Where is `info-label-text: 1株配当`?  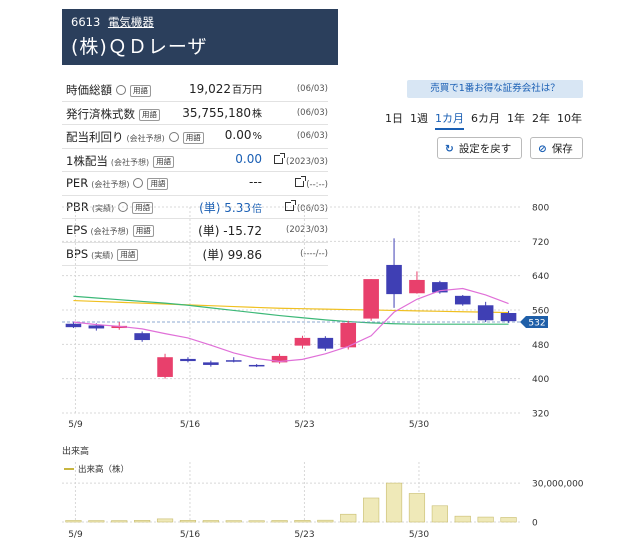 info-label-text: 1株配当 is located at coordinates (87, 160).